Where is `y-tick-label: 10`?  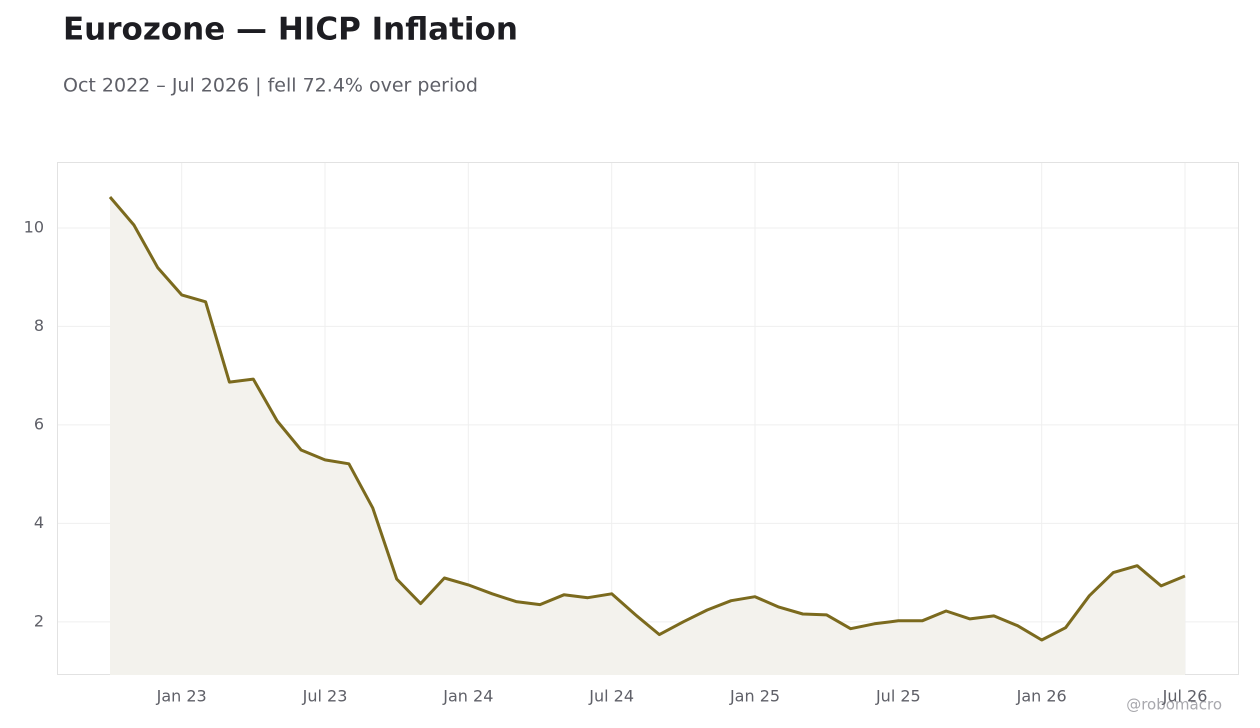
y-tick-label: 10 is located at coordinates (34, 226).